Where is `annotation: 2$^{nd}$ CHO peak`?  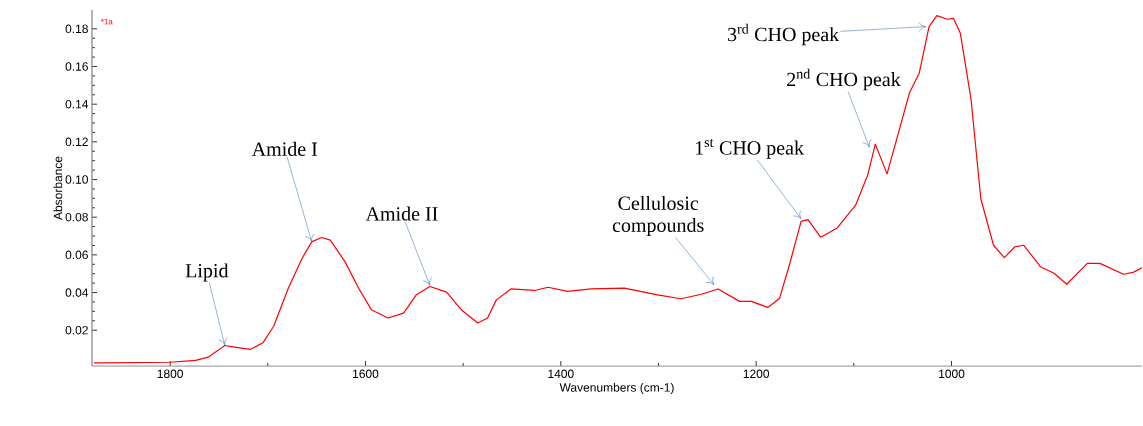
annotation: 2$^{nd}$ CHO peak is located at coordinates (844, 79).